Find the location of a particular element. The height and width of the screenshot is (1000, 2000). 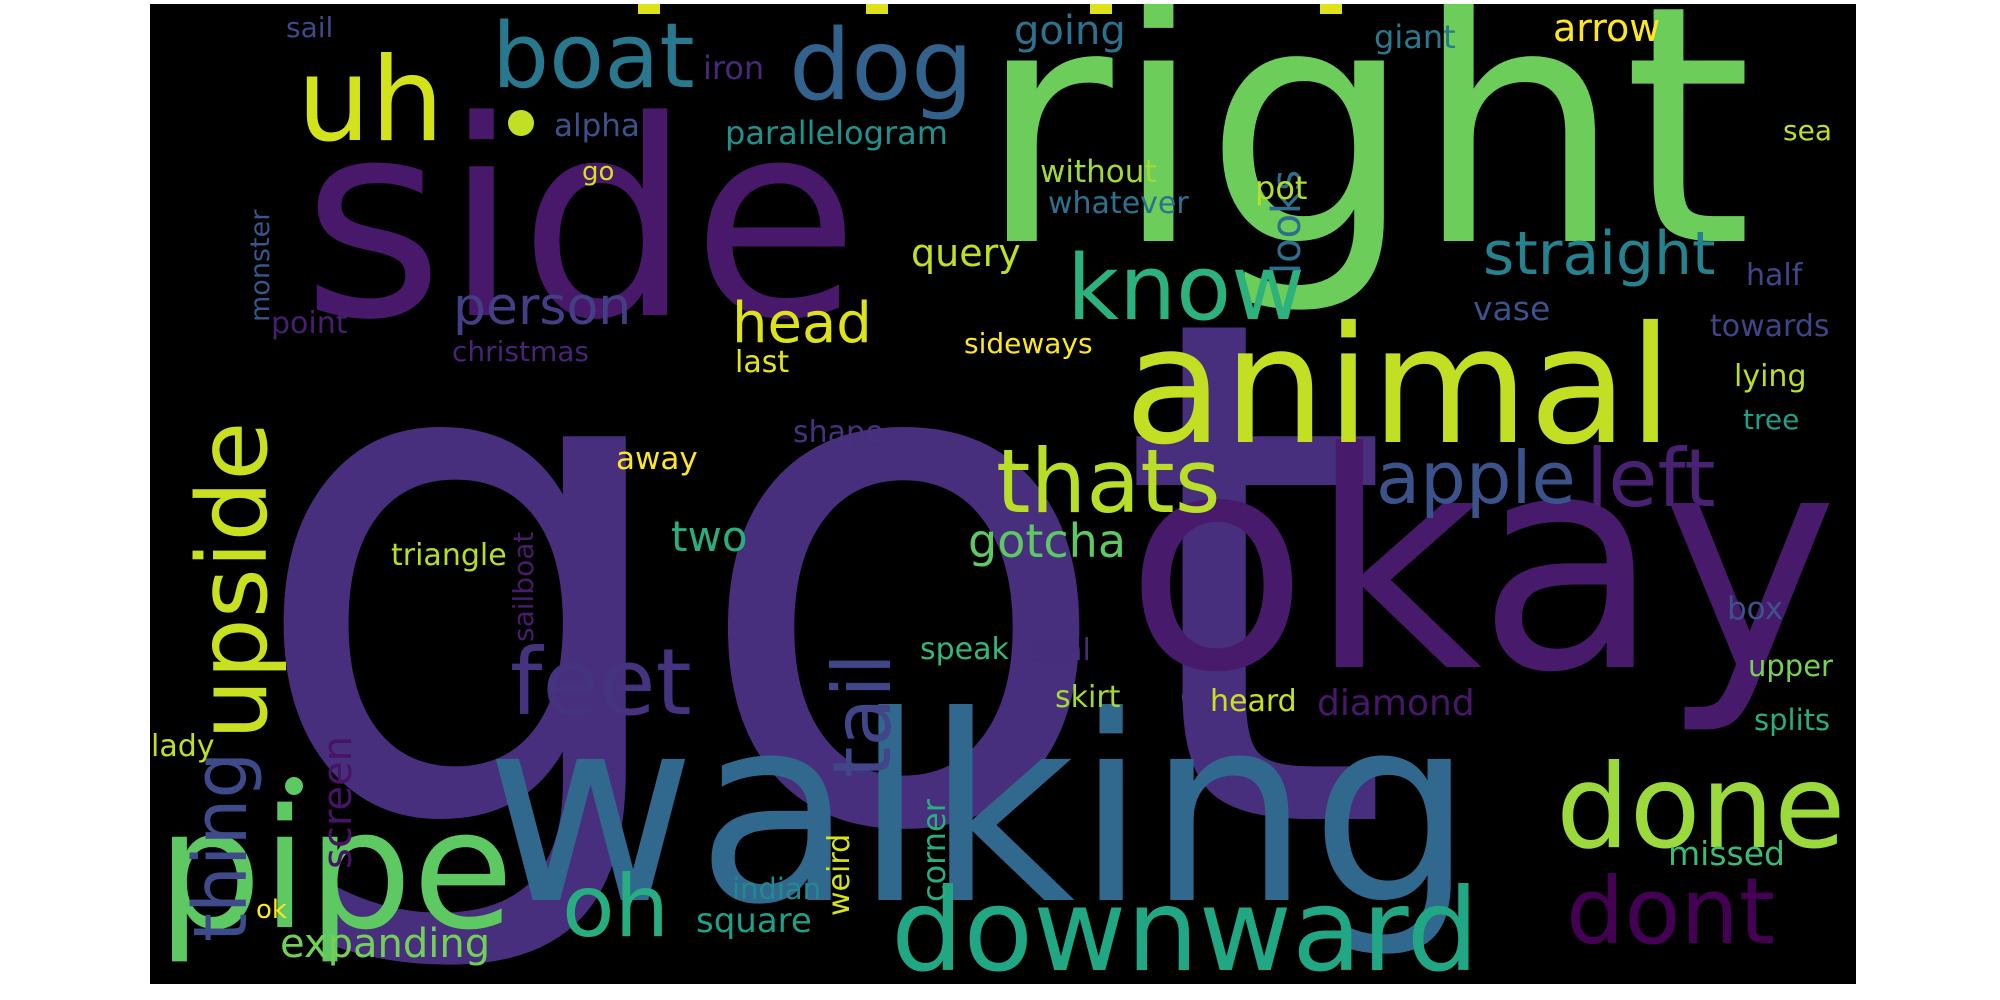

word-without: without is located at coordinates (1098, 172).